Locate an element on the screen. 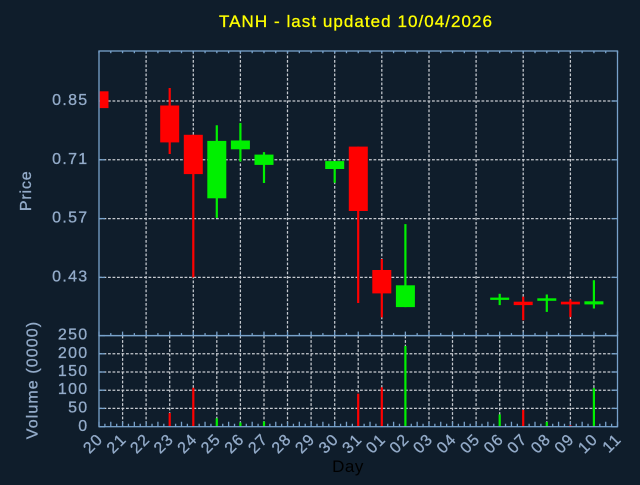 The width and height of the screenshot is (640, 485). svg-text: 0.57 is located at coordinates (70, 218).